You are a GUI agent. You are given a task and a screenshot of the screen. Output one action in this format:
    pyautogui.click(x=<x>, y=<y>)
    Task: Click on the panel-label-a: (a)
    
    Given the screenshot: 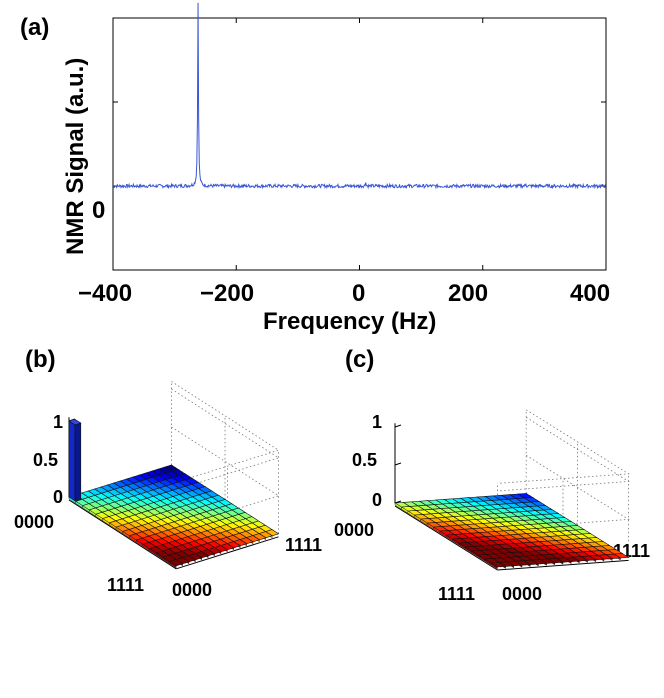 What is the action you would take?
    pyautogui.click(x=35, y=27)
    